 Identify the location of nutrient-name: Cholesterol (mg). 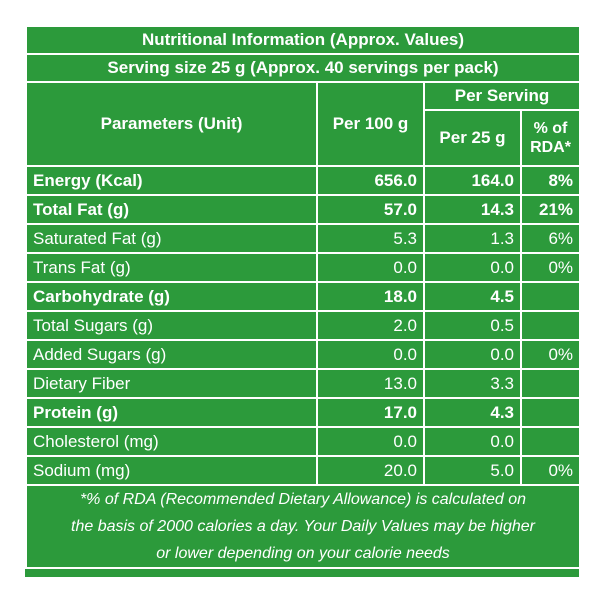
(171, 441).